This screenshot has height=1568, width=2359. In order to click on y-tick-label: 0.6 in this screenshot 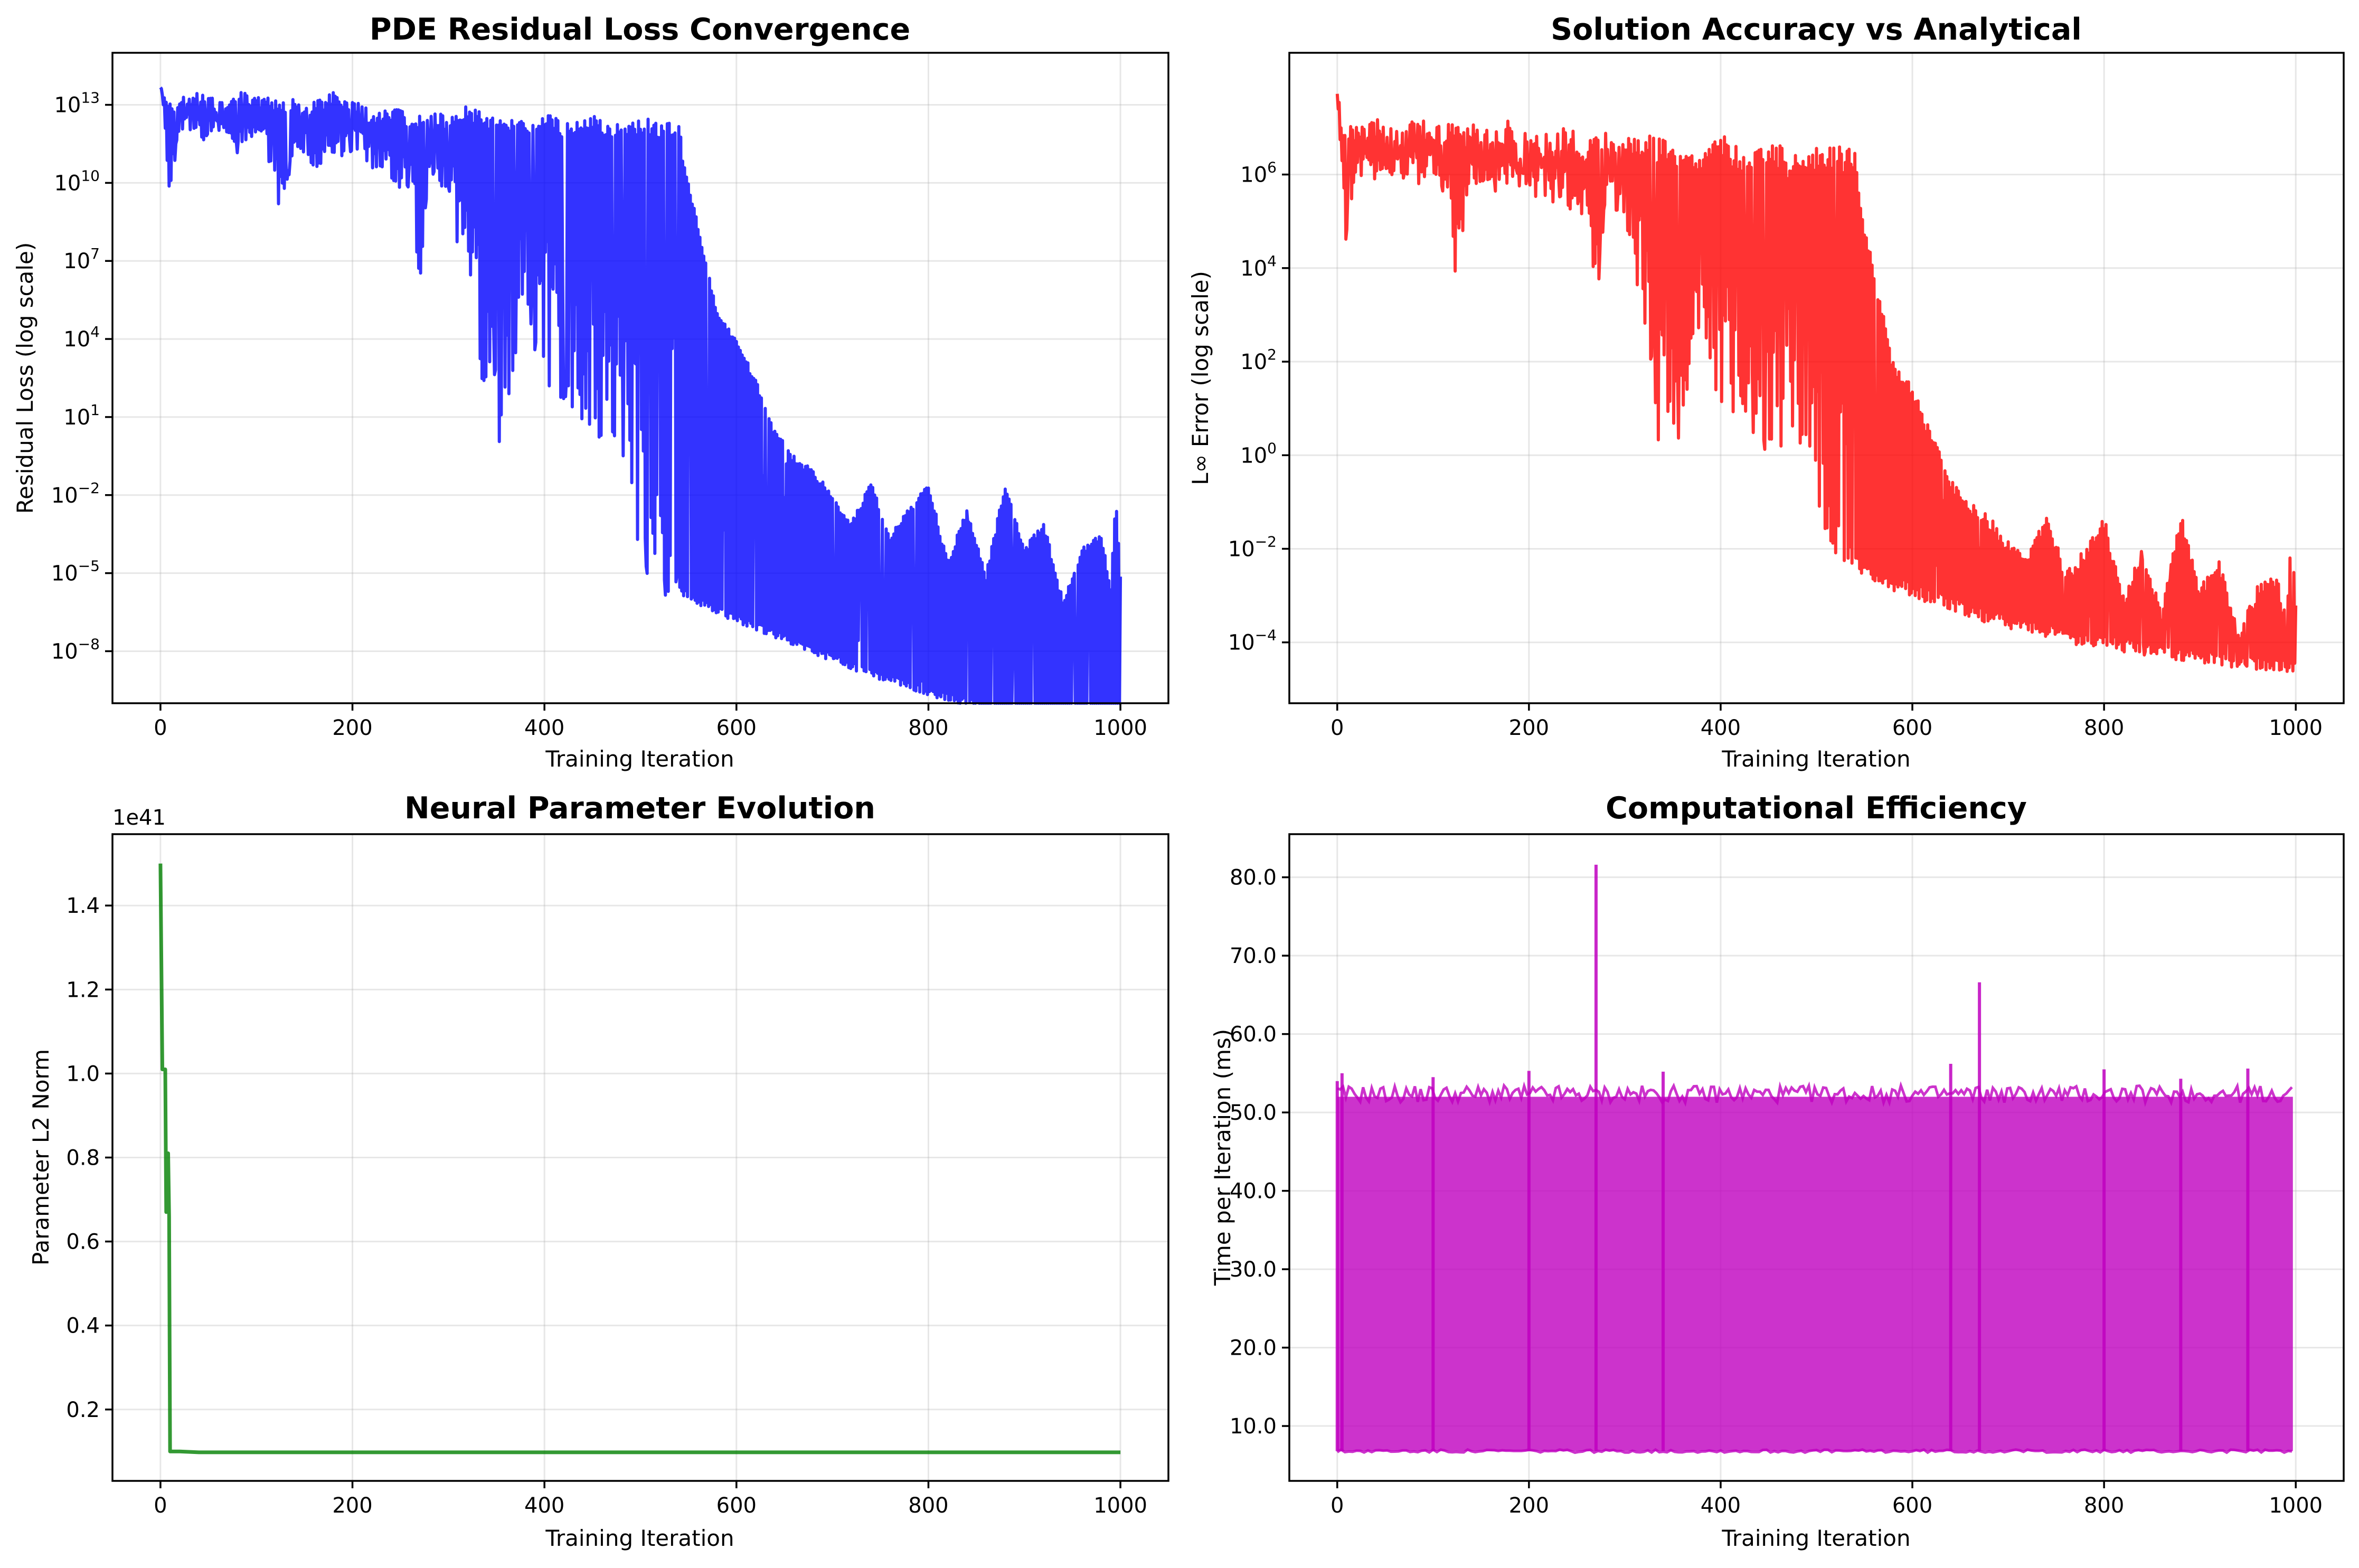, I will do `click(83, 1242)`.